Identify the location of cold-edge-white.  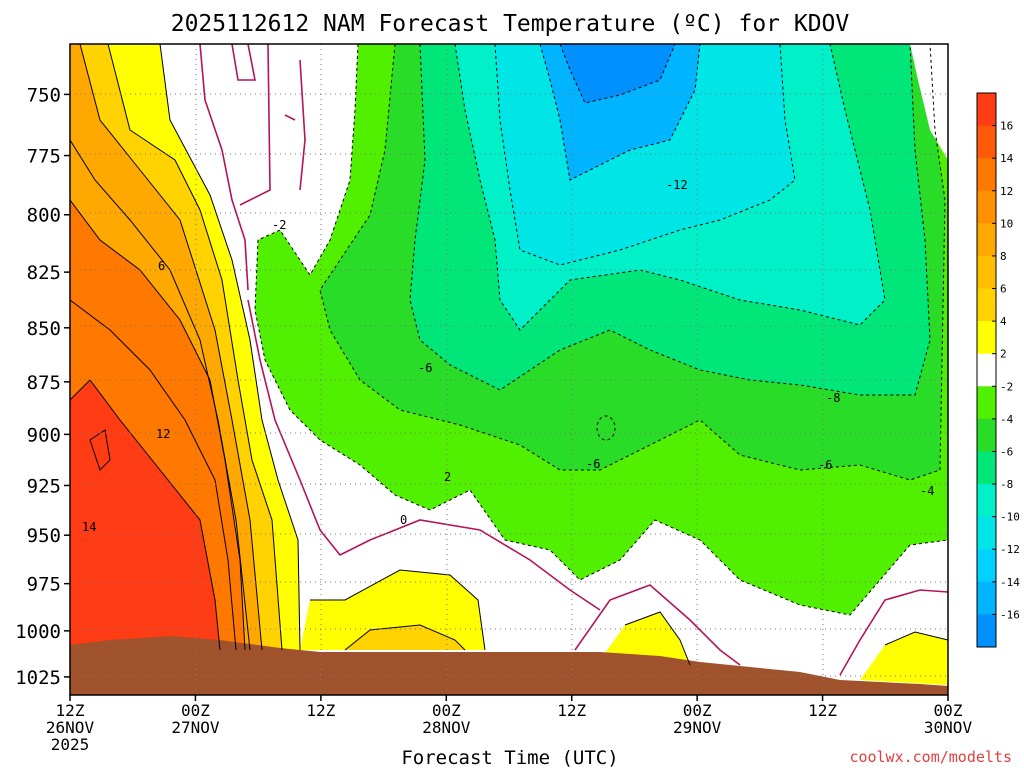
(929, 102).